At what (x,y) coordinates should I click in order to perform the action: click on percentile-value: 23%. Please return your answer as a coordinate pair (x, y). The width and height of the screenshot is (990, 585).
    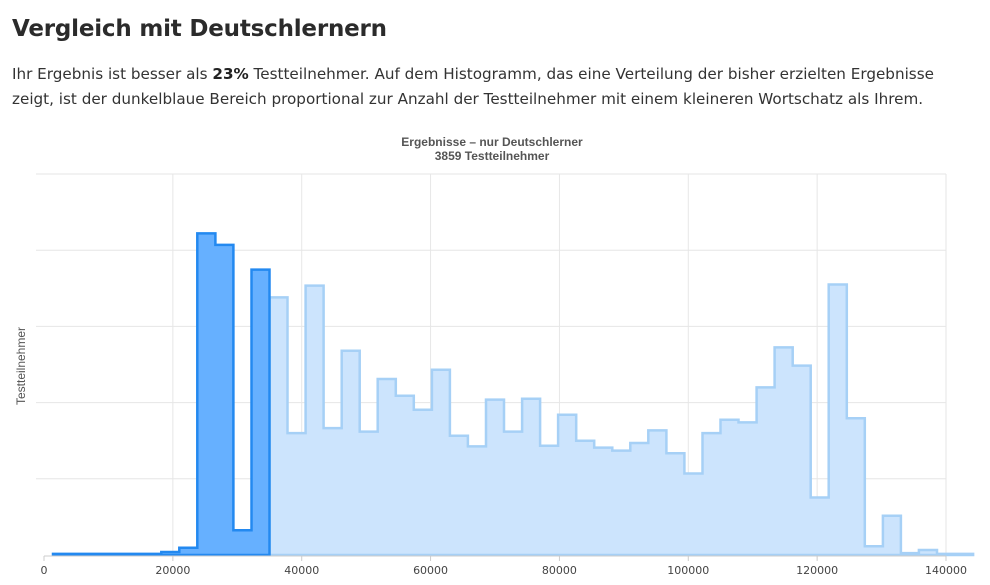
    Looking at the image, I should click on (230, 74).